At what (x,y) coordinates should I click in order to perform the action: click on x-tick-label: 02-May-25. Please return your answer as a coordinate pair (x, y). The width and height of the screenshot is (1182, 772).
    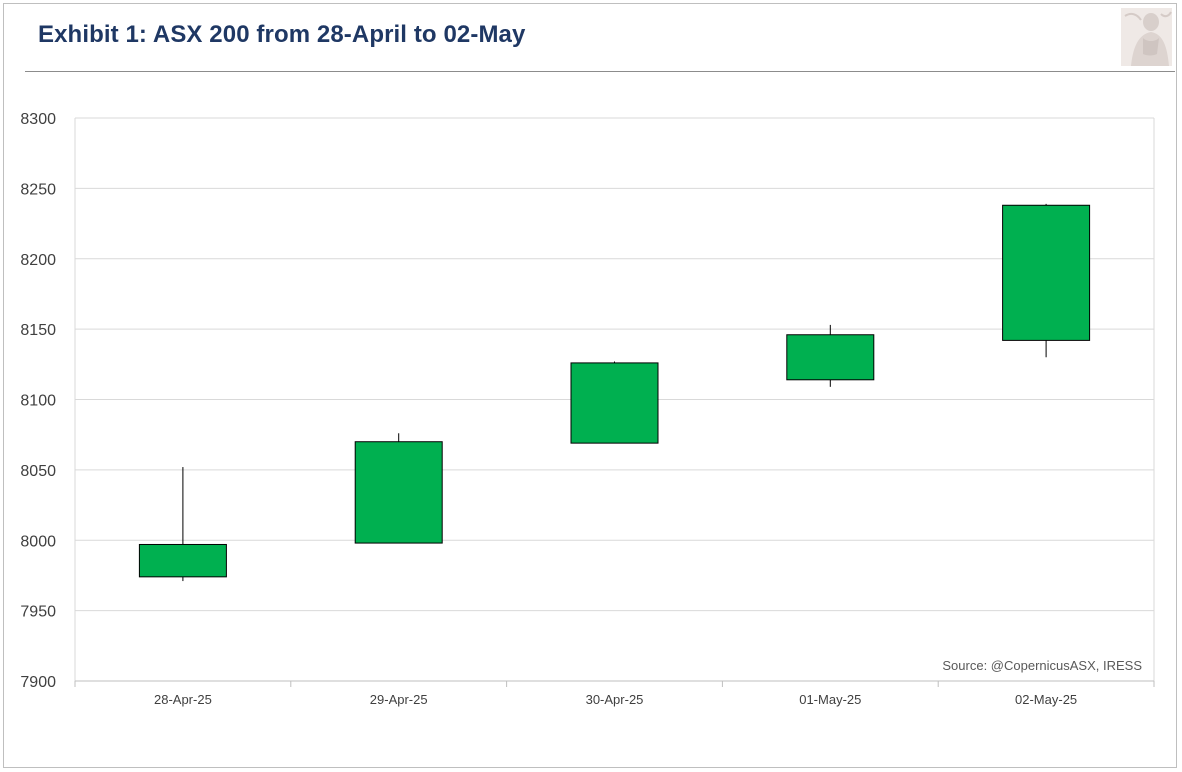
    Looking at the image, I should click on (1046, 699).